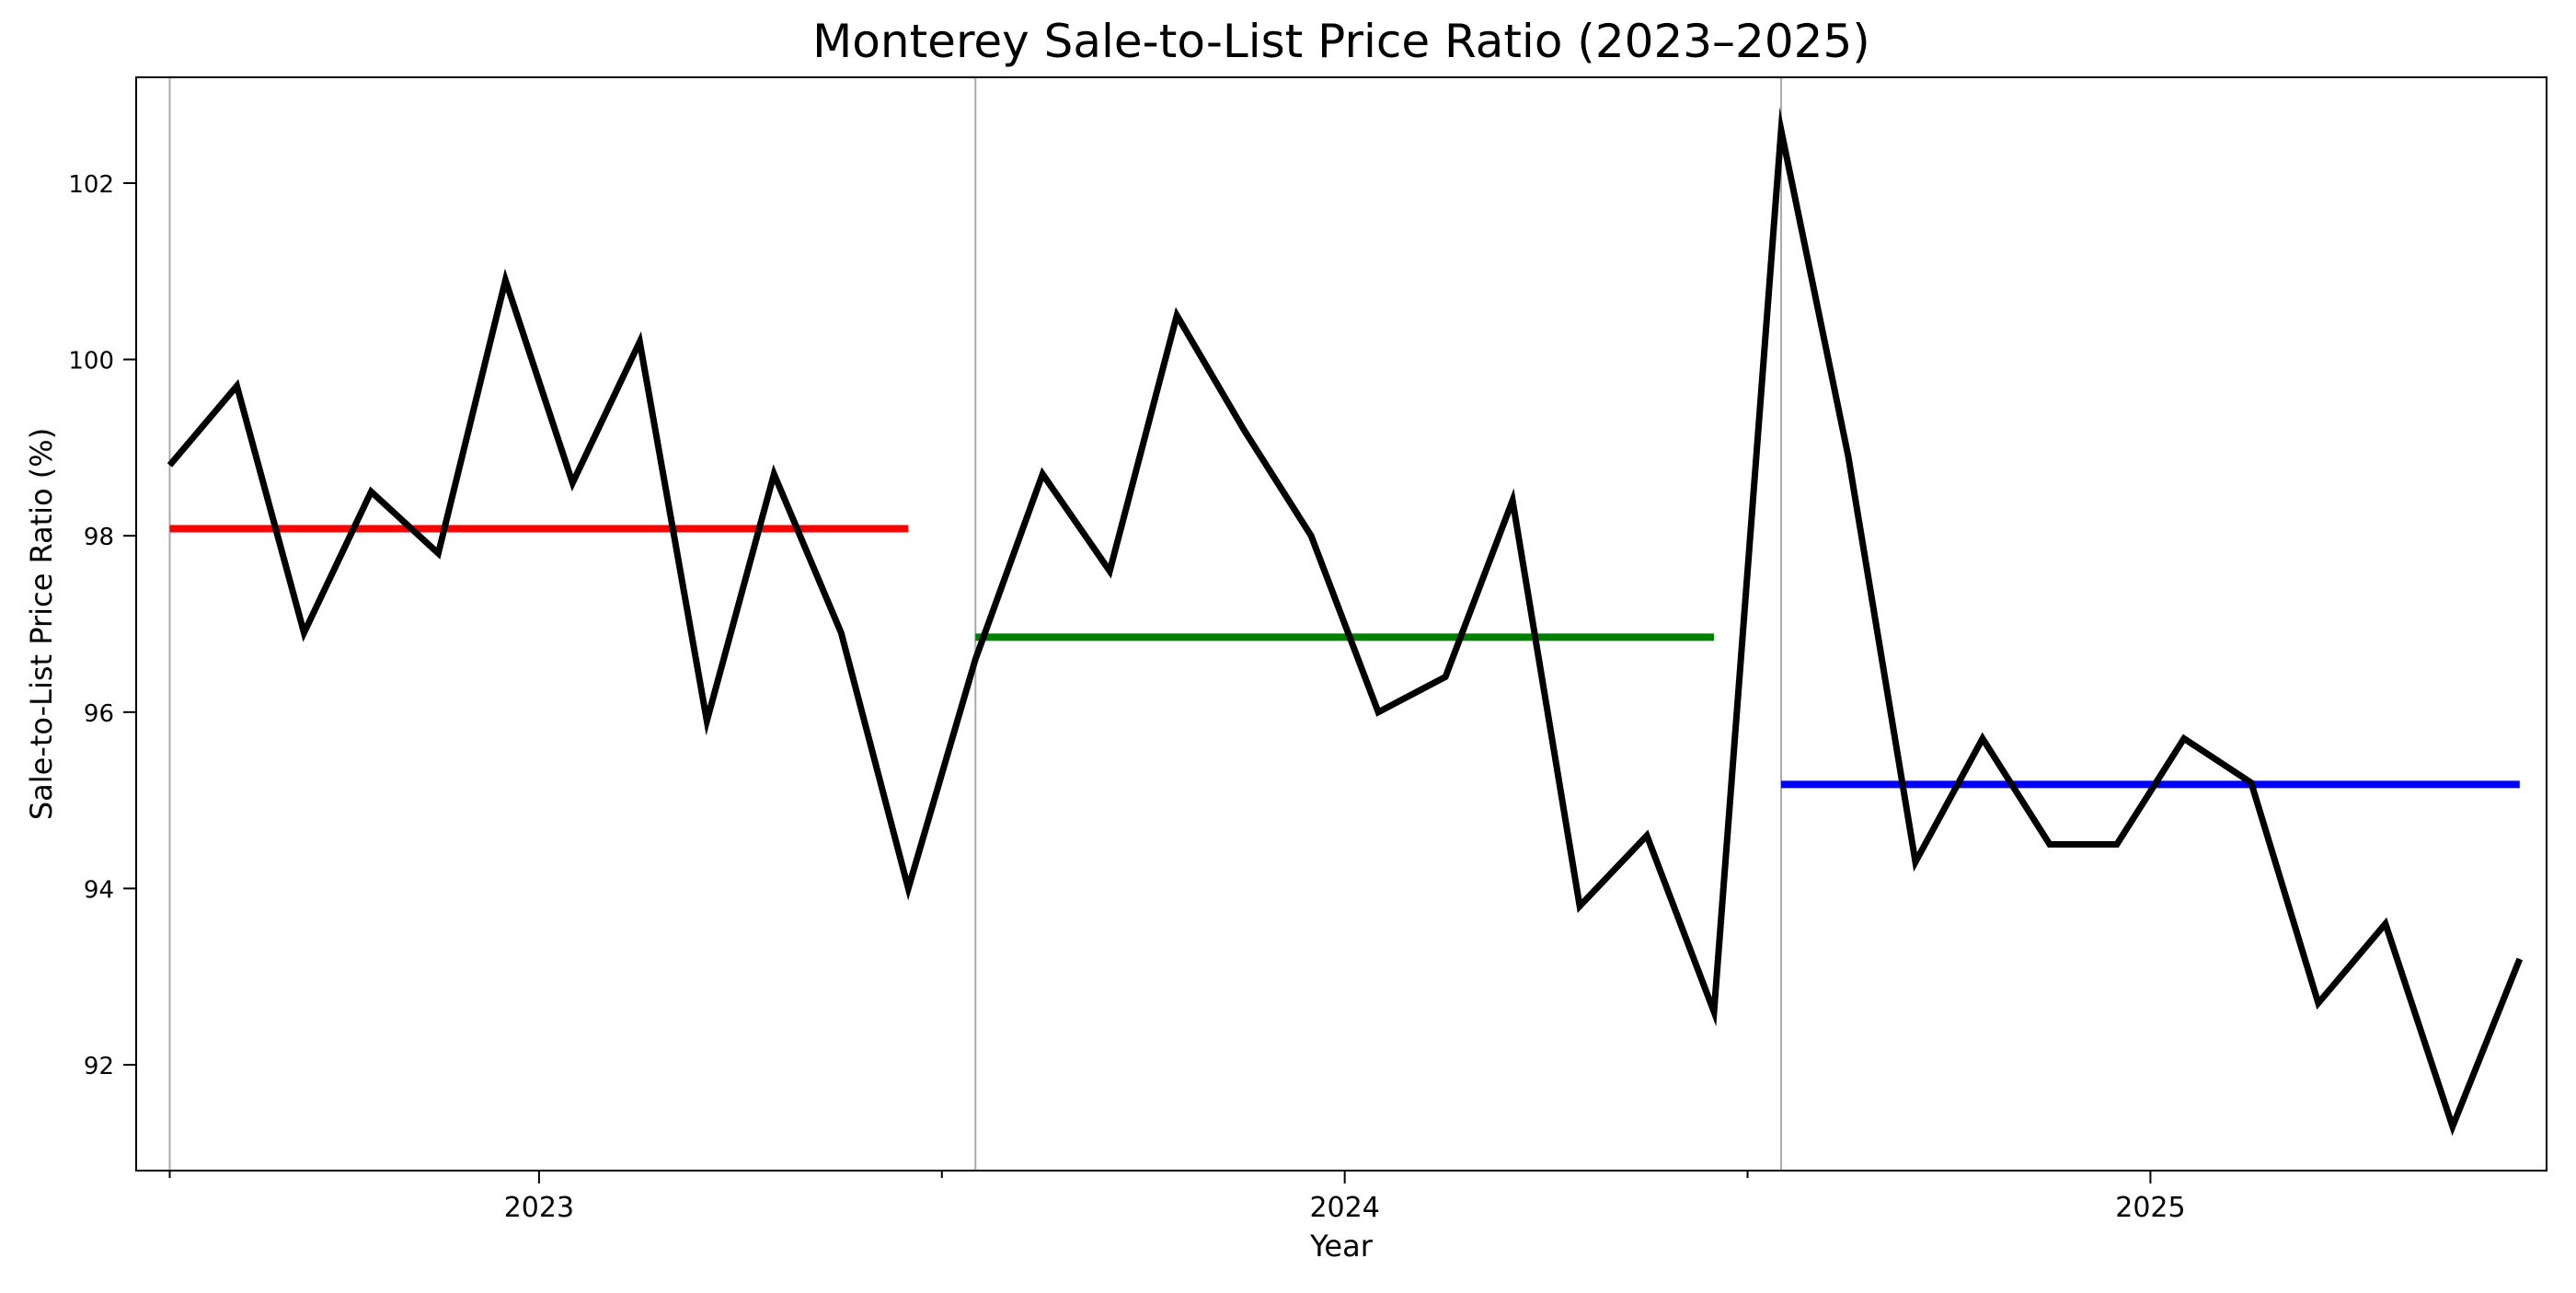  What do you see at coordinates (99, 714) in the screenshot?
I see `y-tick-label: 96` at bounding box center [99, 714].